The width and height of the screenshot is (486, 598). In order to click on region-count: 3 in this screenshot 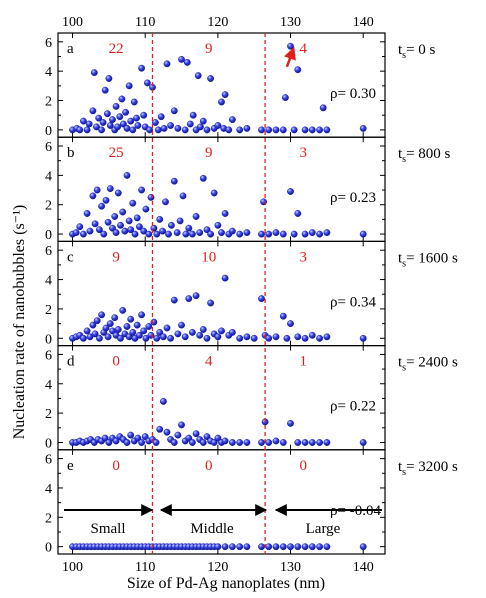, I will do `click(304, 257)`.